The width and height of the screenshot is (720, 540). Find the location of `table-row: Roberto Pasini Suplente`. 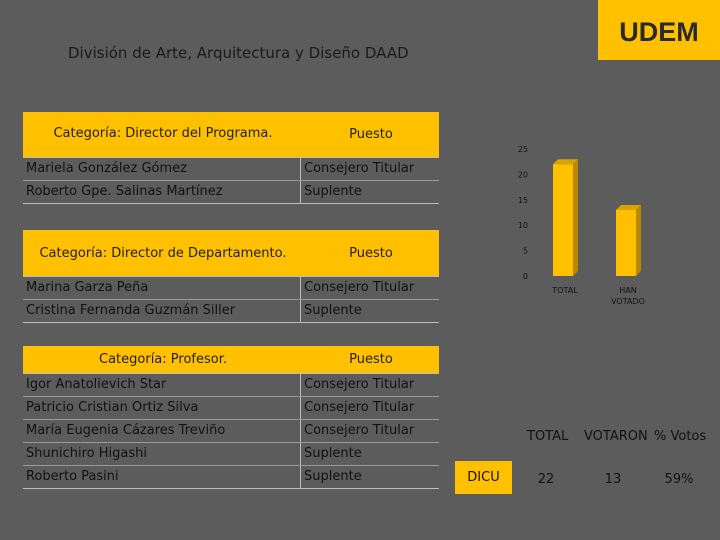

table-row: Roberto Pasini Suplente is located at coordinates (231, 476).